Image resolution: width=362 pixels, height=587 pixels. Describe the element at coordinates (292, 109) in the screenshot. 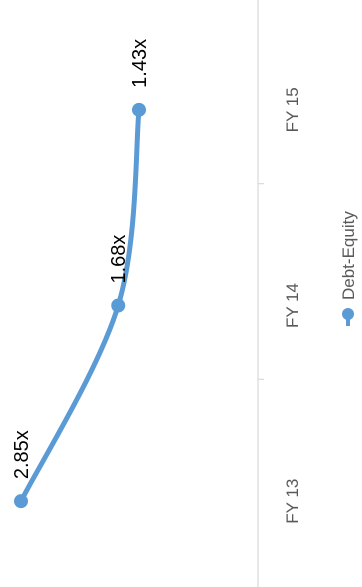

I see `category-tick-label: FY 15` at that location.